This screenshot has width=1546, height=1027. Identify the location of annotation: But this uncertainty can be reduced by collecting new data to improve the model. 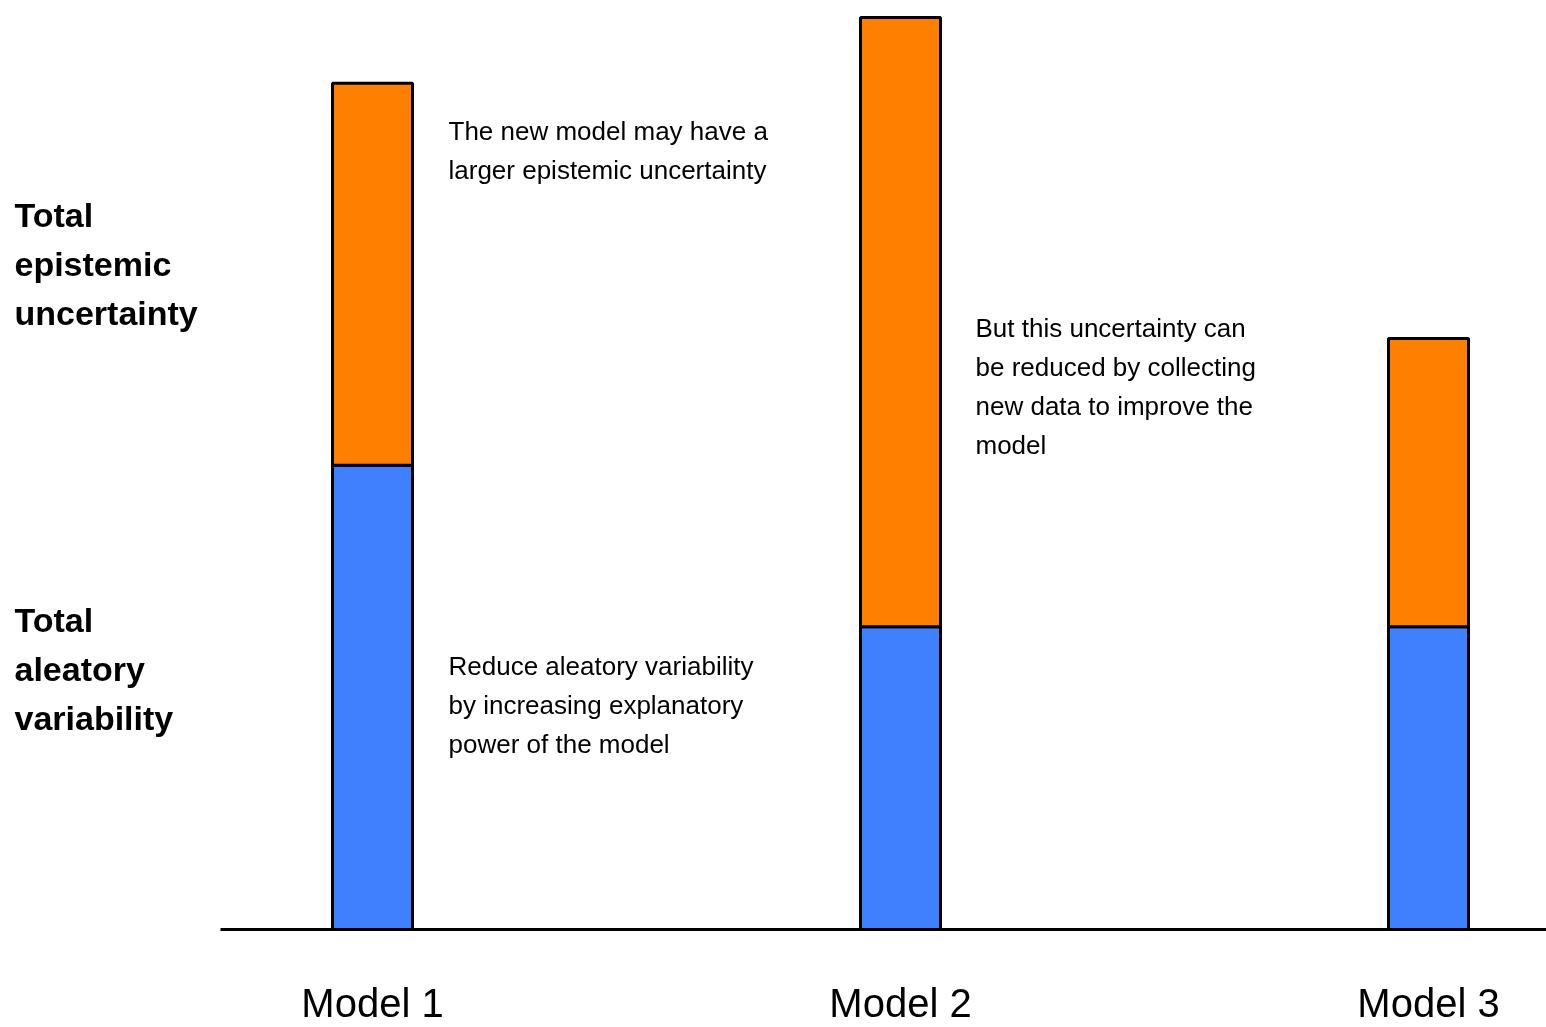
(1115, 386).